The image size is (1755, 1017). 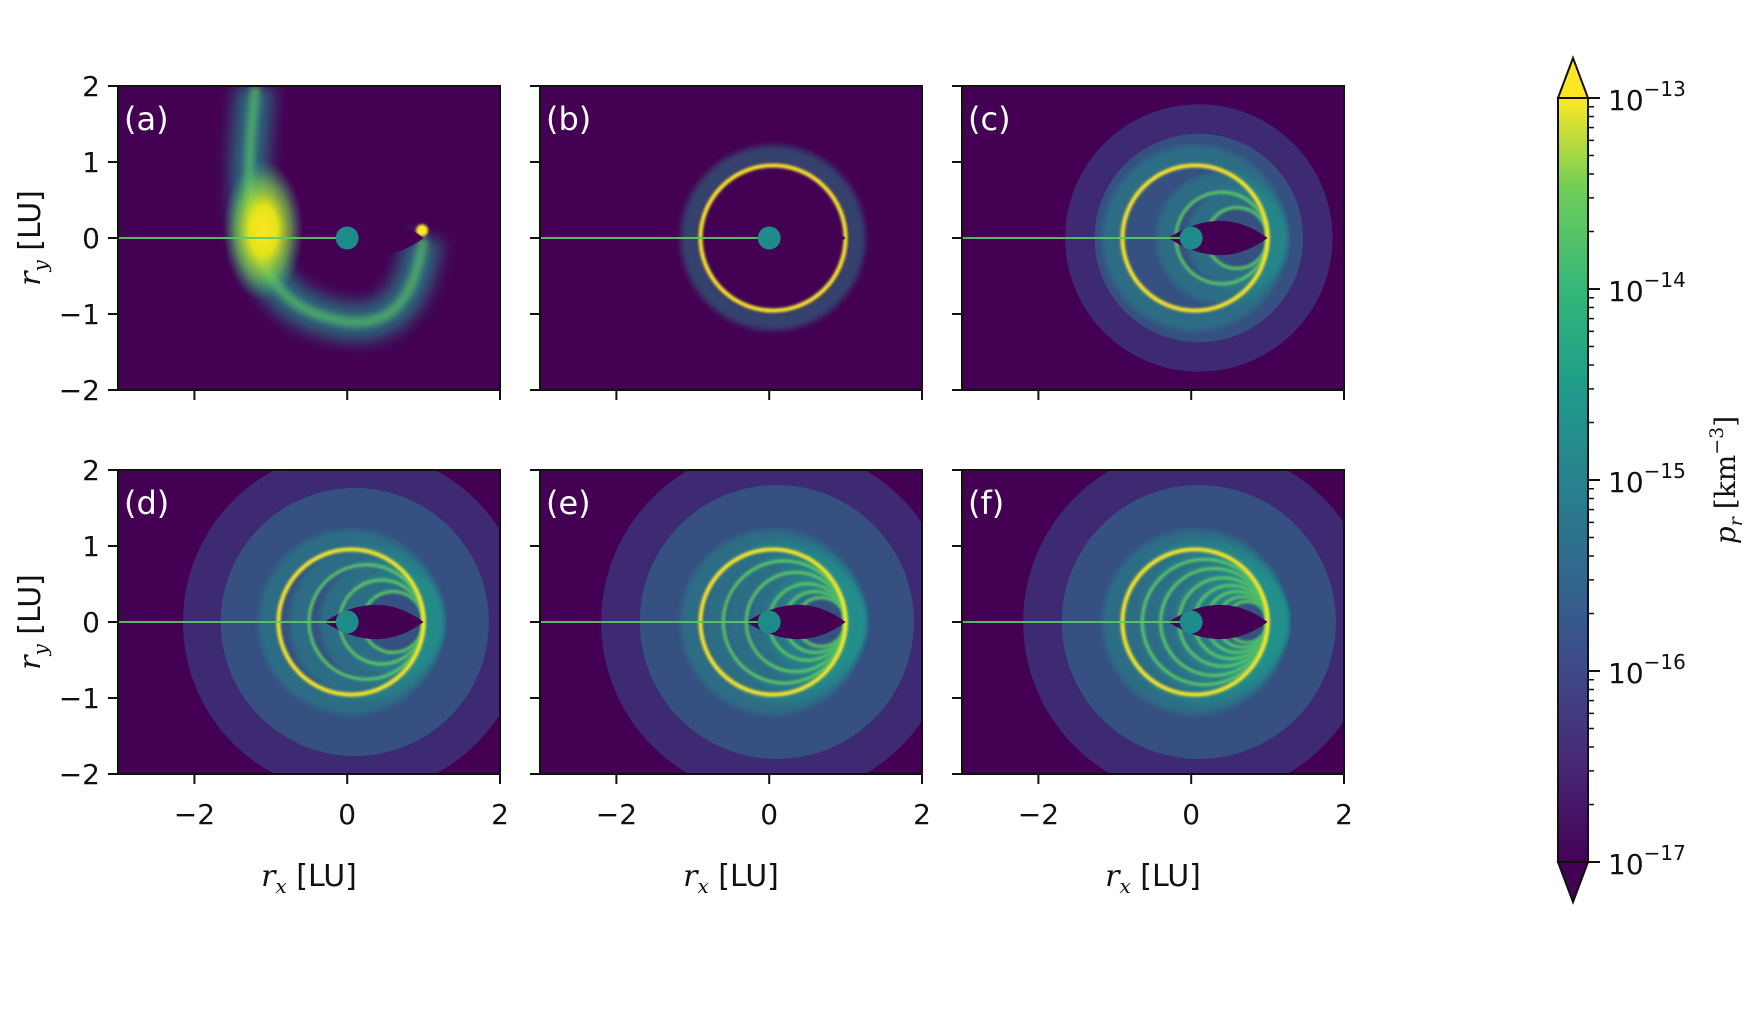 I want to click on spiral-arm-core, so click(x=336, y=207).